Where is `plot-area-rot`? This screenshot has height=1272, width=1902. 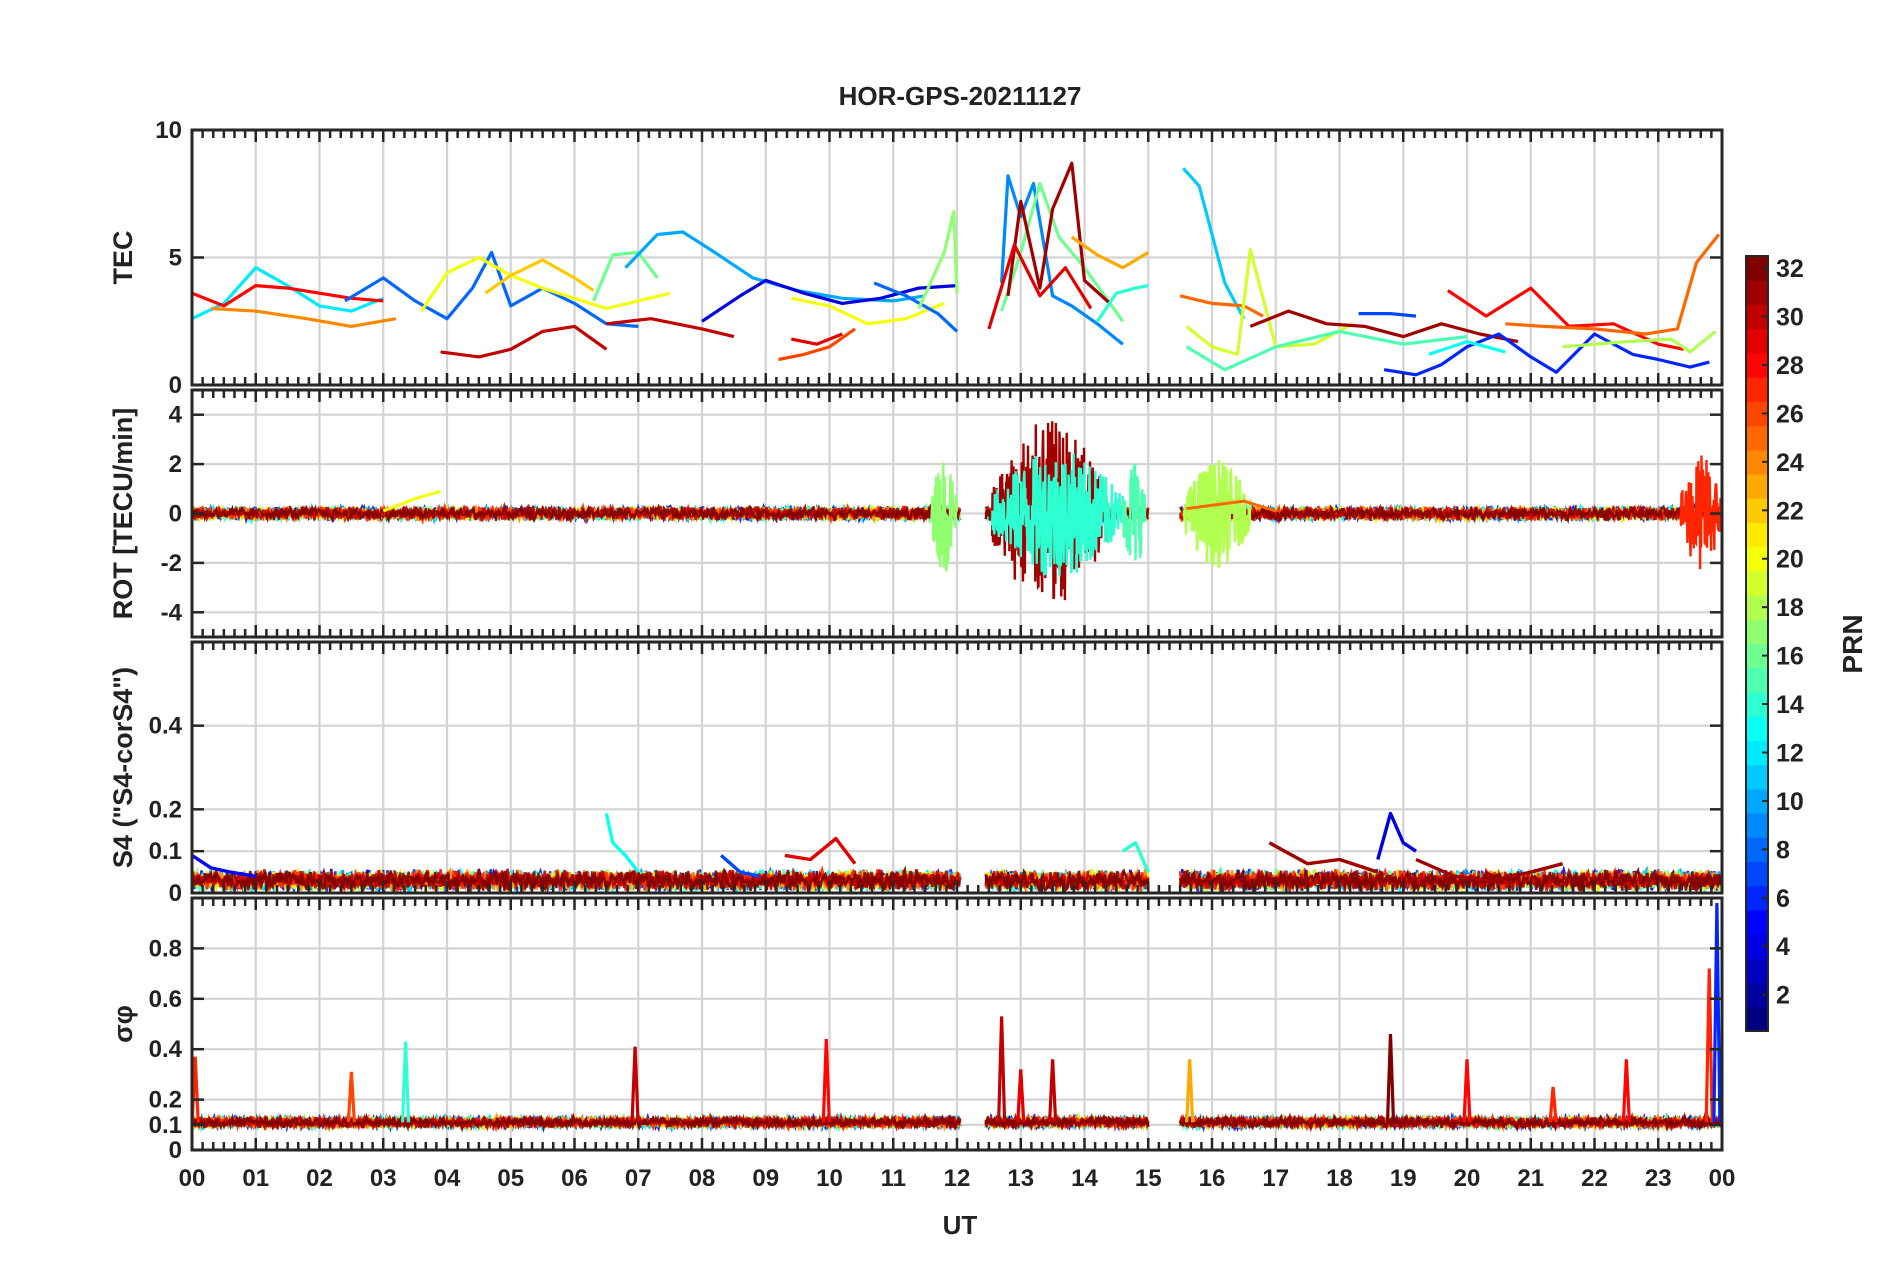 plot-area-rot is located at coordinates (957, 511).